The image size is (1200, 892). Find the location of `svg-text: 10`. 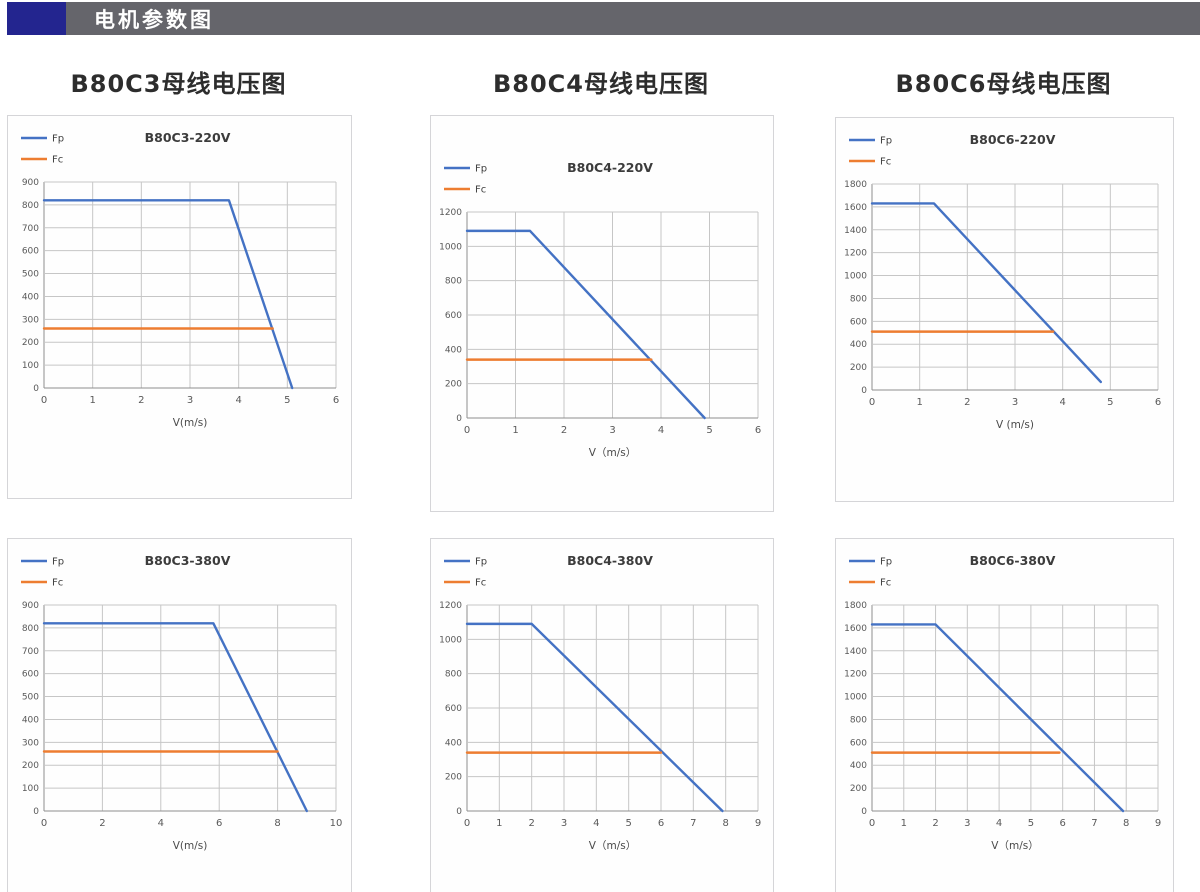

svg-text: 10 is located at coordinates (336, 823).